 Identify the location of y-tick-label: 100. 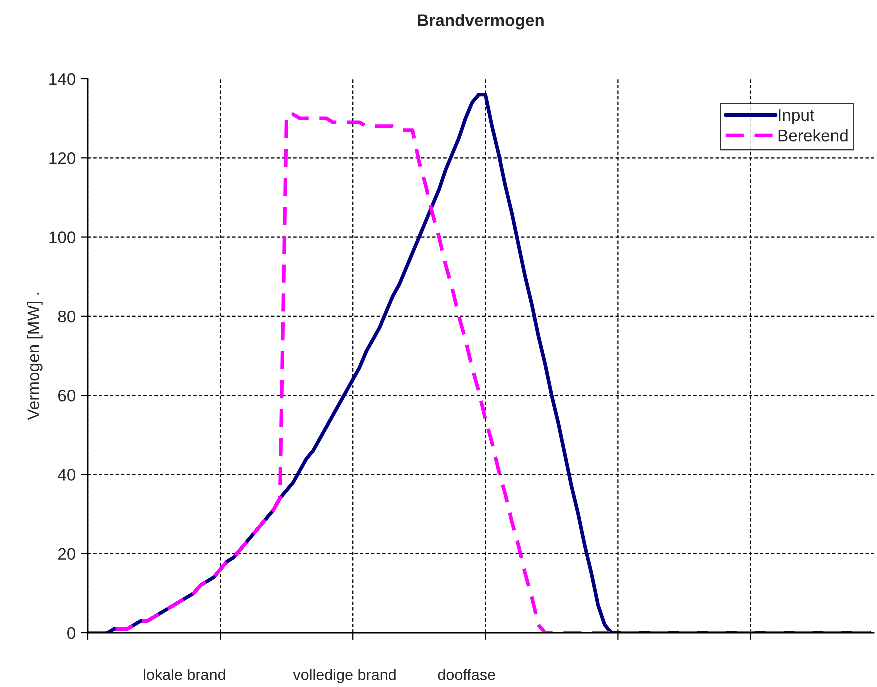
(63, 238).